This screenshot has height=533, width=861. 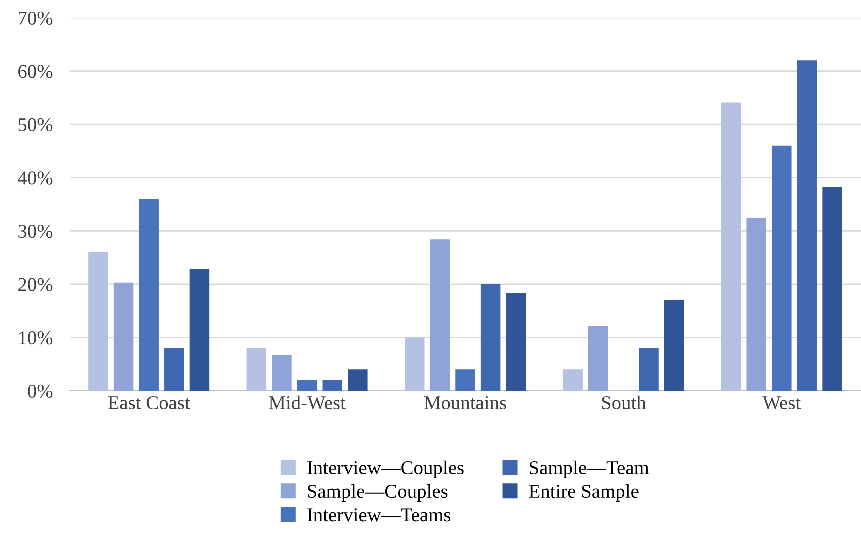 I want to click on y-tick-label: 60%, so click(x=35, y=71).